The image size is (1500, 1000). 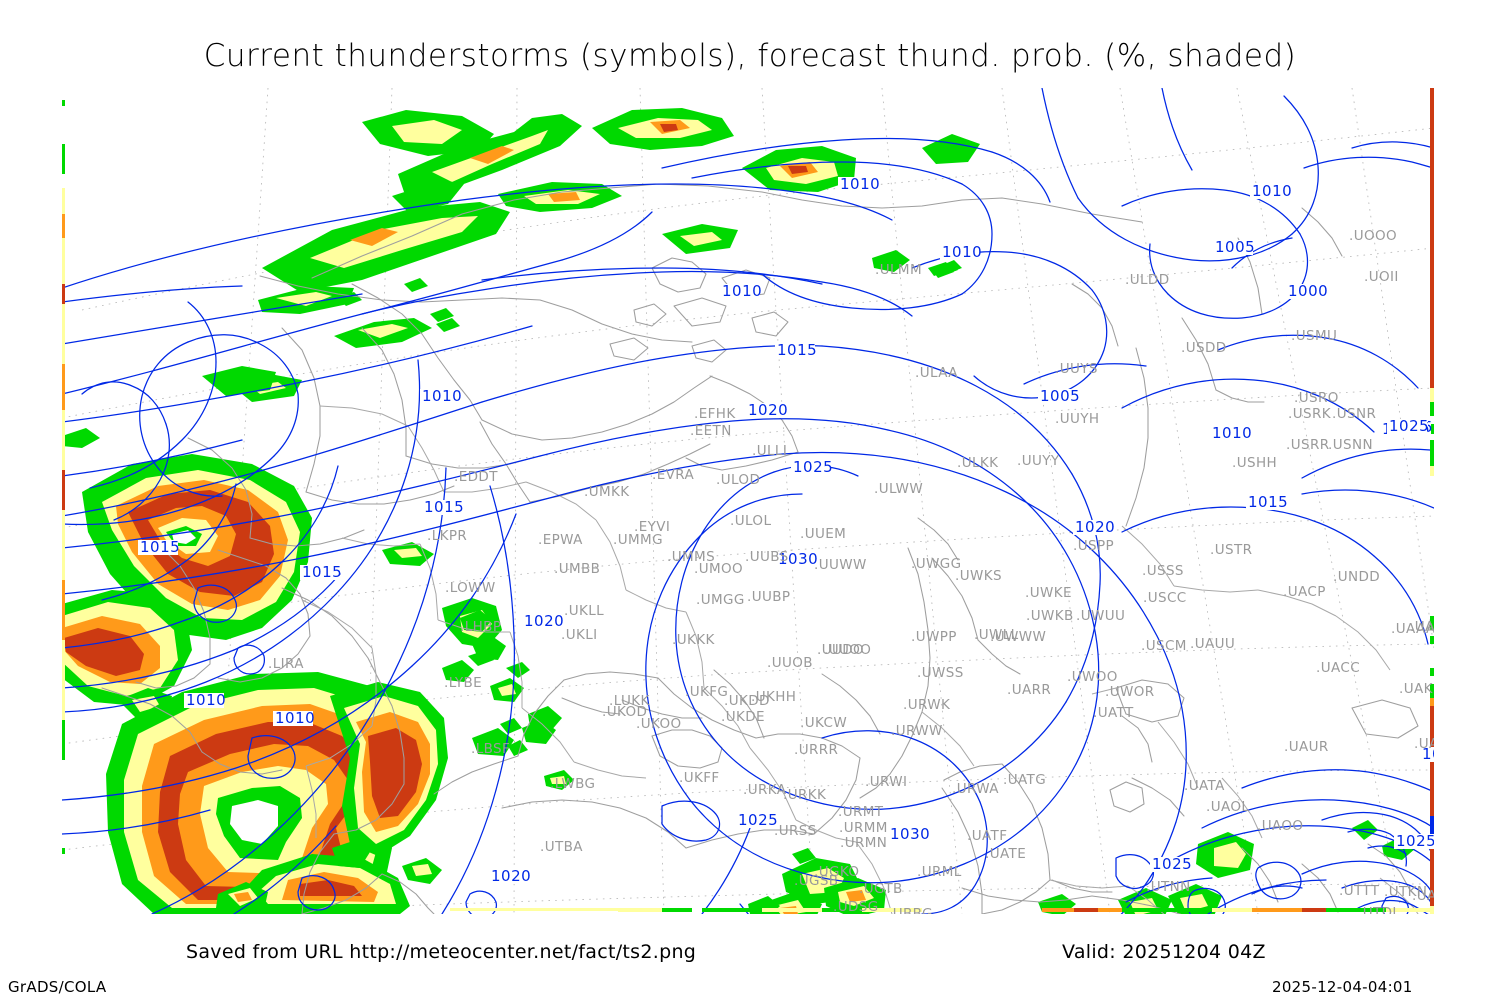 What do you see at coordinates (936, 373) in the screenshot?
I see `station-label: .ULAA` at bounding box center [936, 373].